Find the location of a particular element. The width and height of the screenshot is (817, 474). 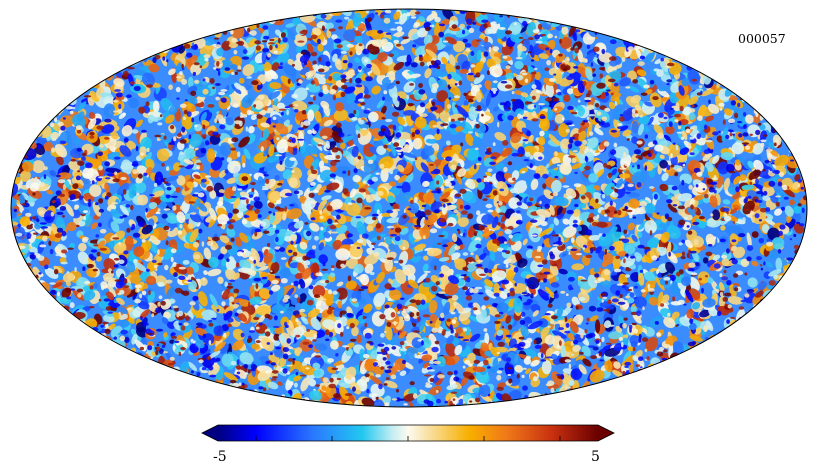

colorbar-outline is located at coordinates (408, 433).